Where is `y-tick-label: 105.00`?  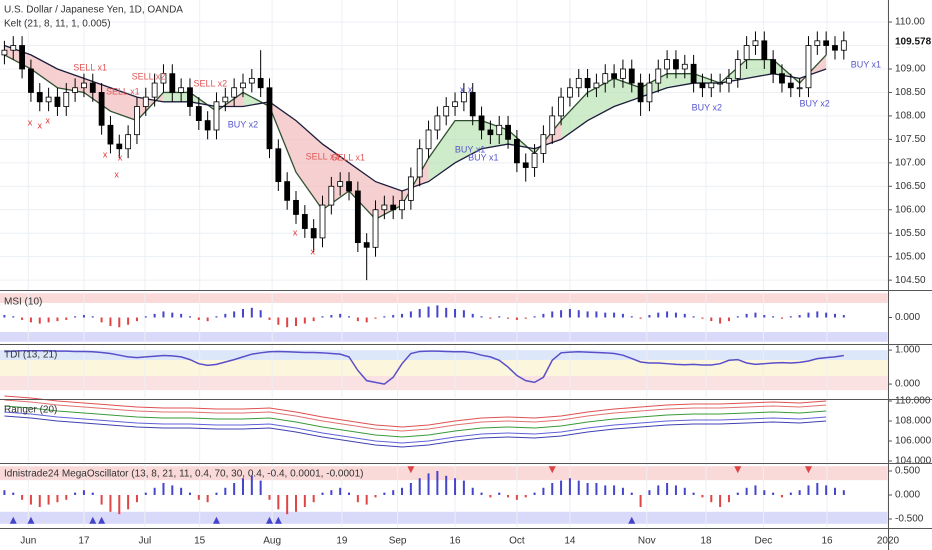
y-tick-label: 105.00 is located at coordinates (910, 256).